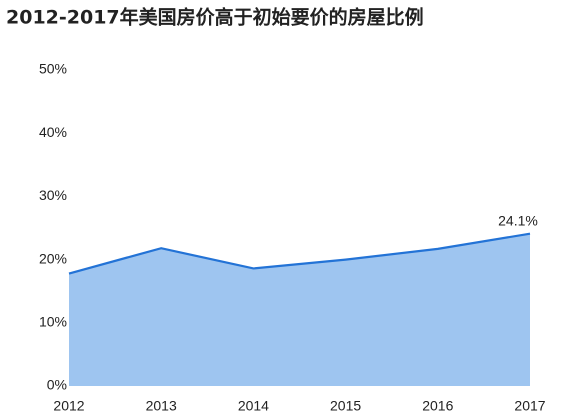 This screenshot has width=580, height=420. What do you see at coordinates (299, 253) in the screenshot?
I see `line` at bounding box center [299, 253].